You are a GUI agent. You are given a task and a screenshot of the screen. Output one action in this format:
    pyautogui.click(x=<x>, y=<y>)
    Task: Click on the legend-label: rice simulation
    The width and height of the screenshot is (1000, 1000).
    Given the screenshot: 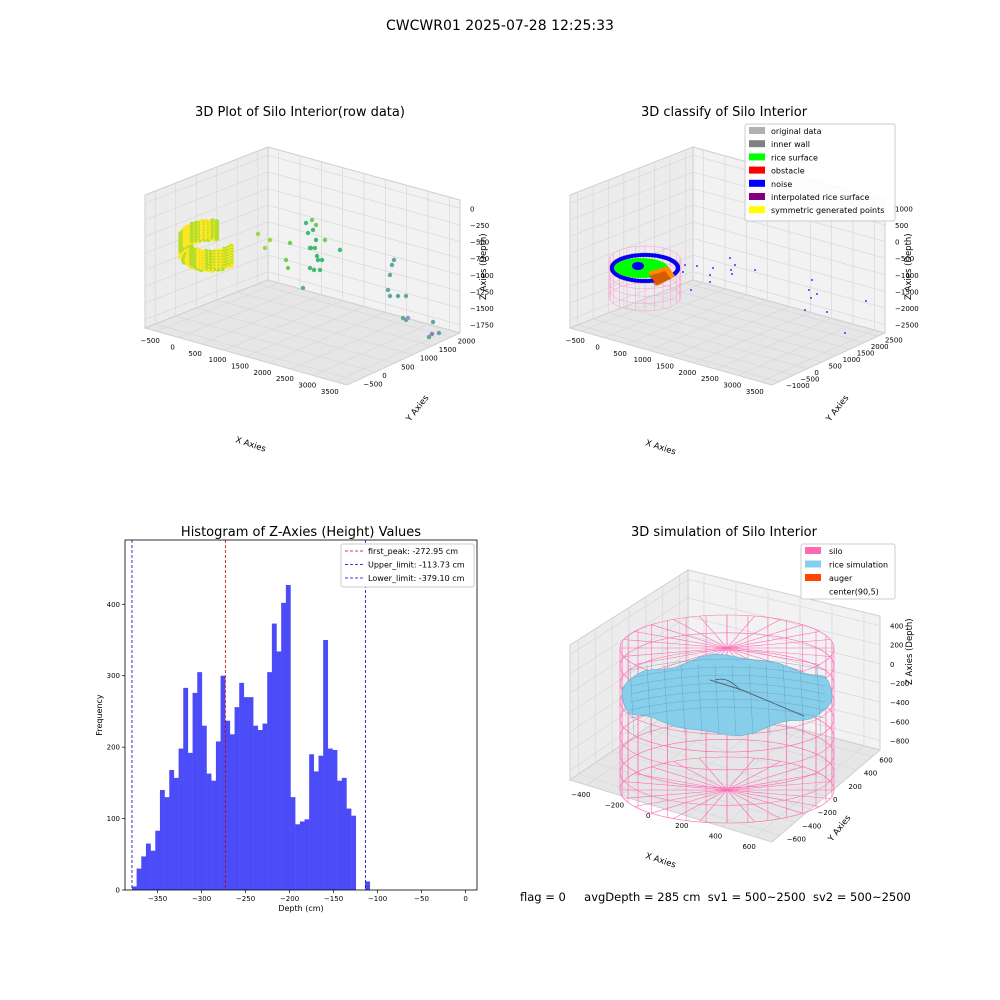 What is the action you would take?
    pyautogui.click(x=858, y=565)
    